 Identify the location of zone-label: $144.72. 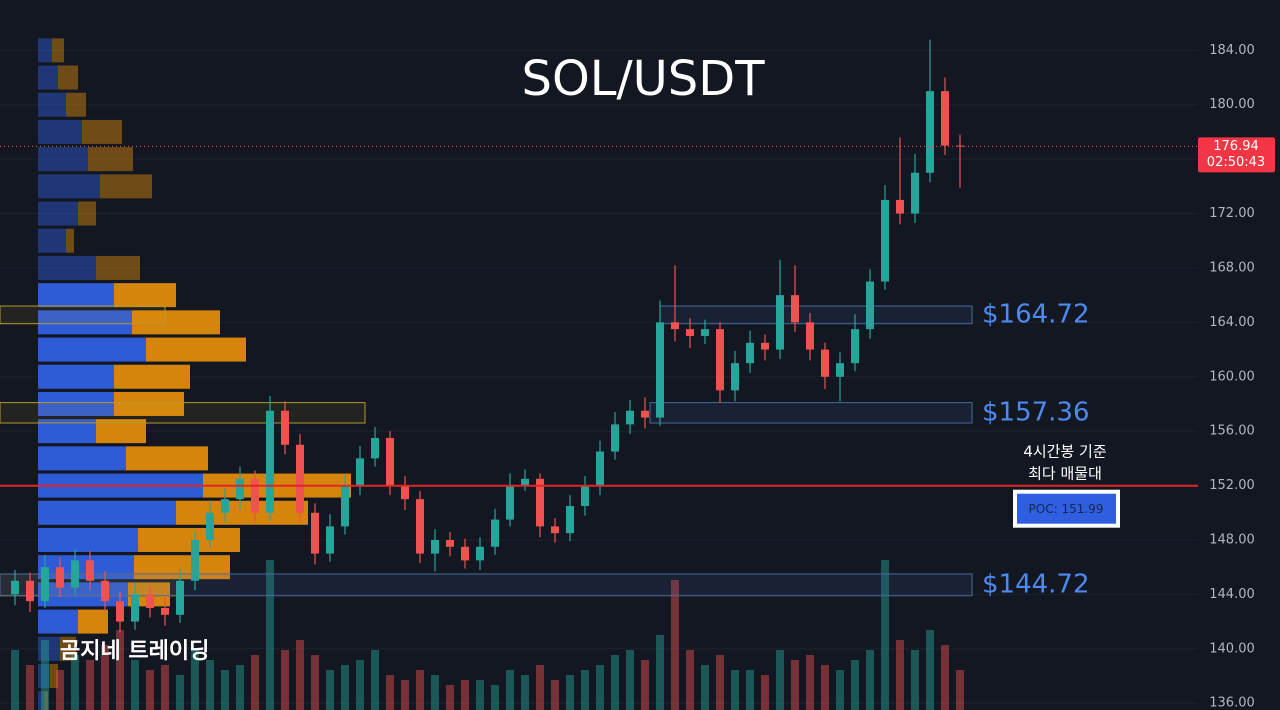
(1036, 584).